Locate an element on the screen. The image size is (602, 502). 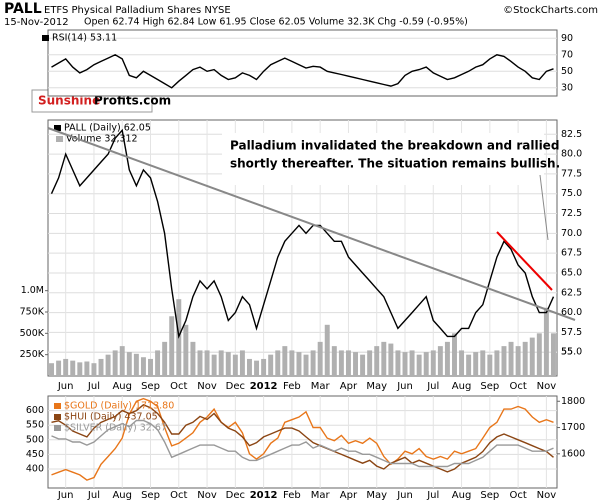
y-tick-label: 55.0 is located at coordinates (571, 352).